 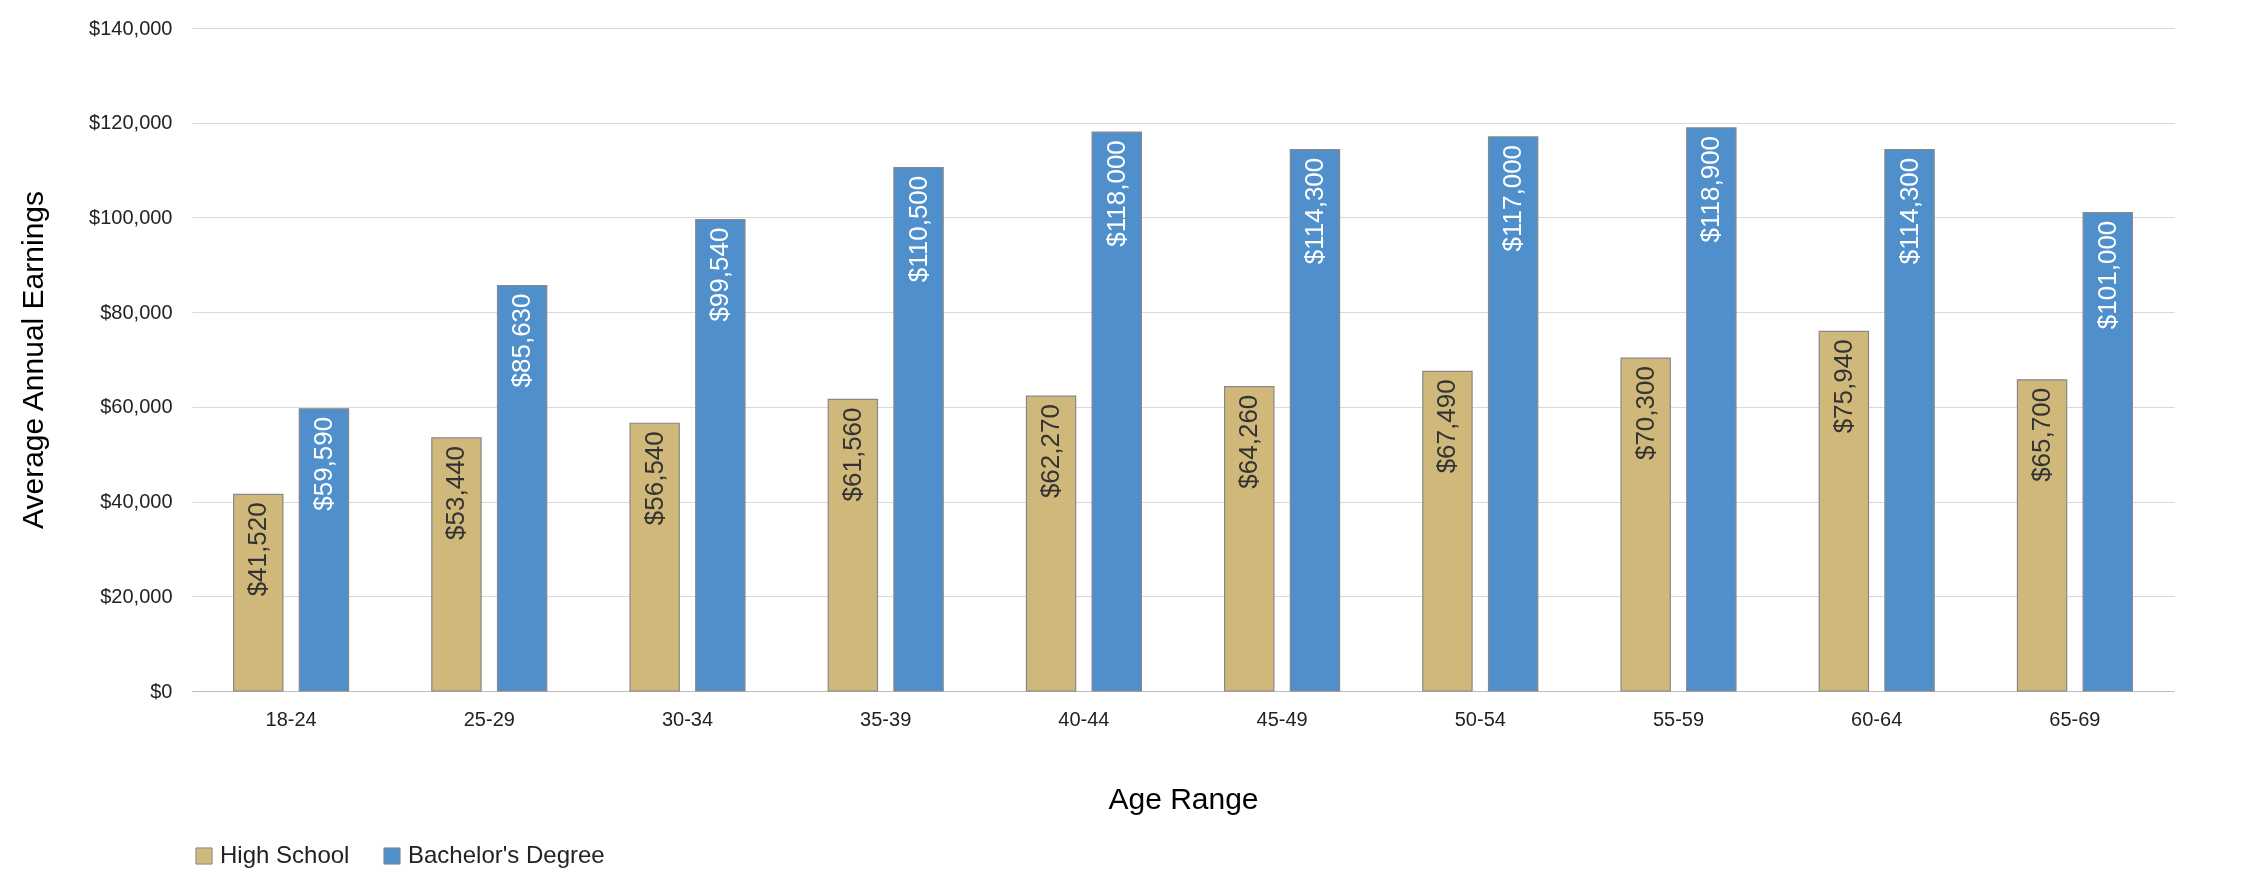 I want to click on legend-label: Bachelor's Degree, so click(x=506, y=854).